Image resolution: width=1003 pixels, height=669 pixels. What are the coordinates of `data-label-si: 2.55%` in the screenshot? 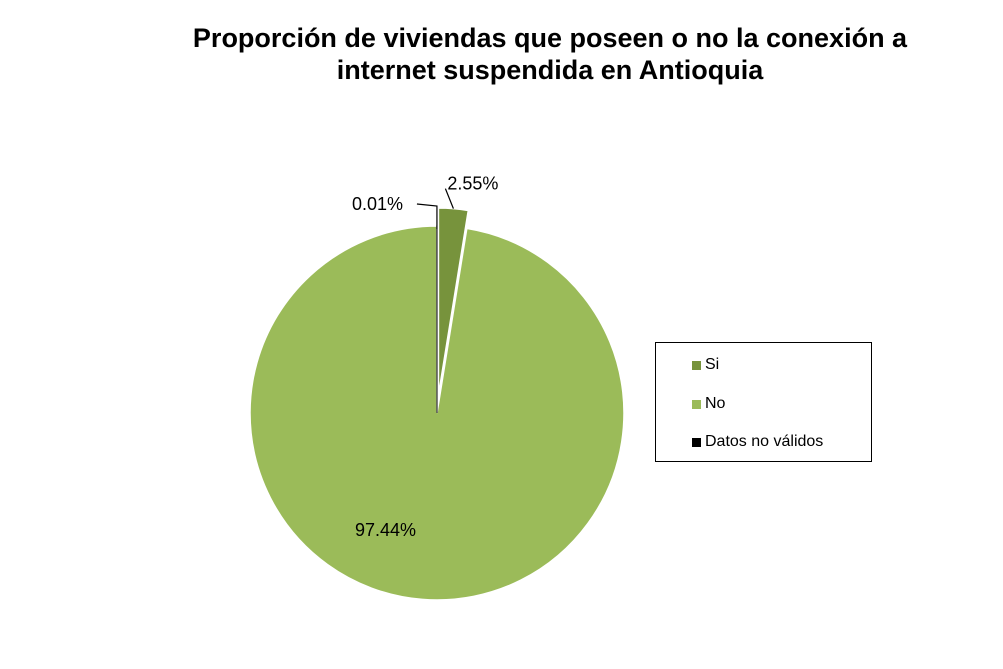 It's located at (472, 184).